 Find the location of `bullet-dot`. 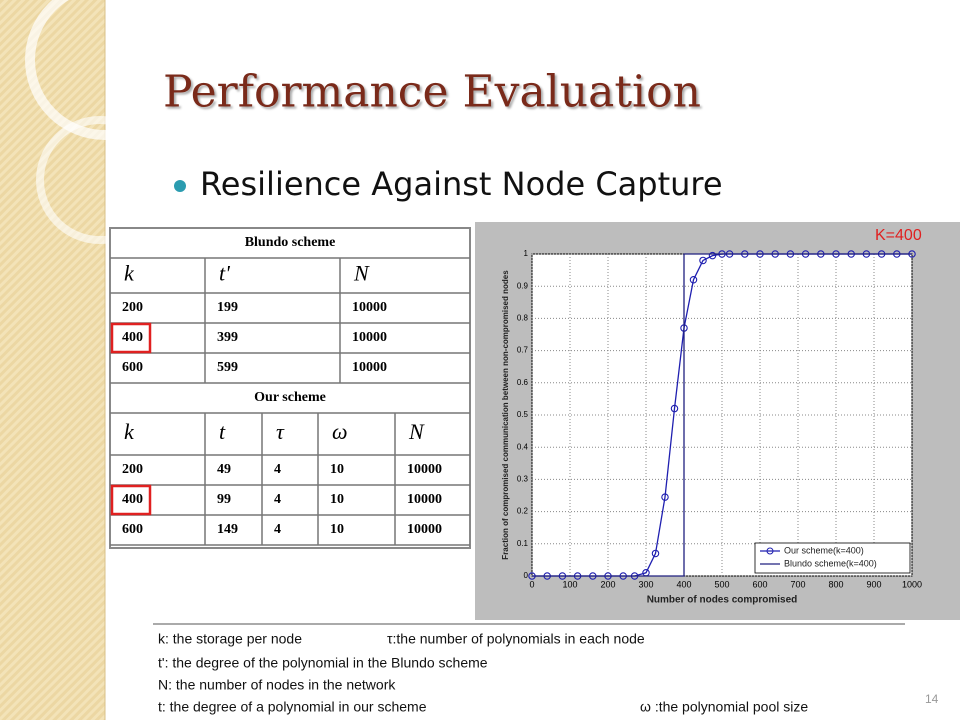

bullet-dot is located at coordinates (180, 186).